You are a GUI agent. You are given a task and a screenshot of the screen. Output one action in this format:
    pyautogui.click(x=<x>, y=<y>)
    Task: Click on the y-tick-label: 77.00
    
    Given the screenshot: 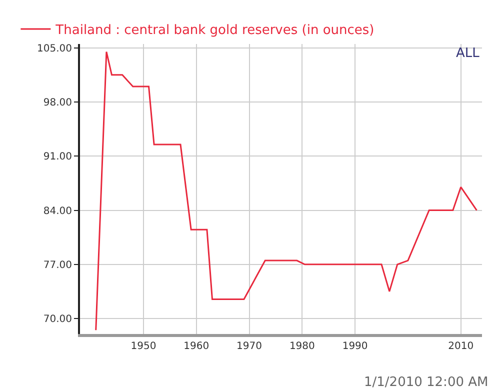 What is the action you would take?
    pyautogui.click(x=57, y=265)
    